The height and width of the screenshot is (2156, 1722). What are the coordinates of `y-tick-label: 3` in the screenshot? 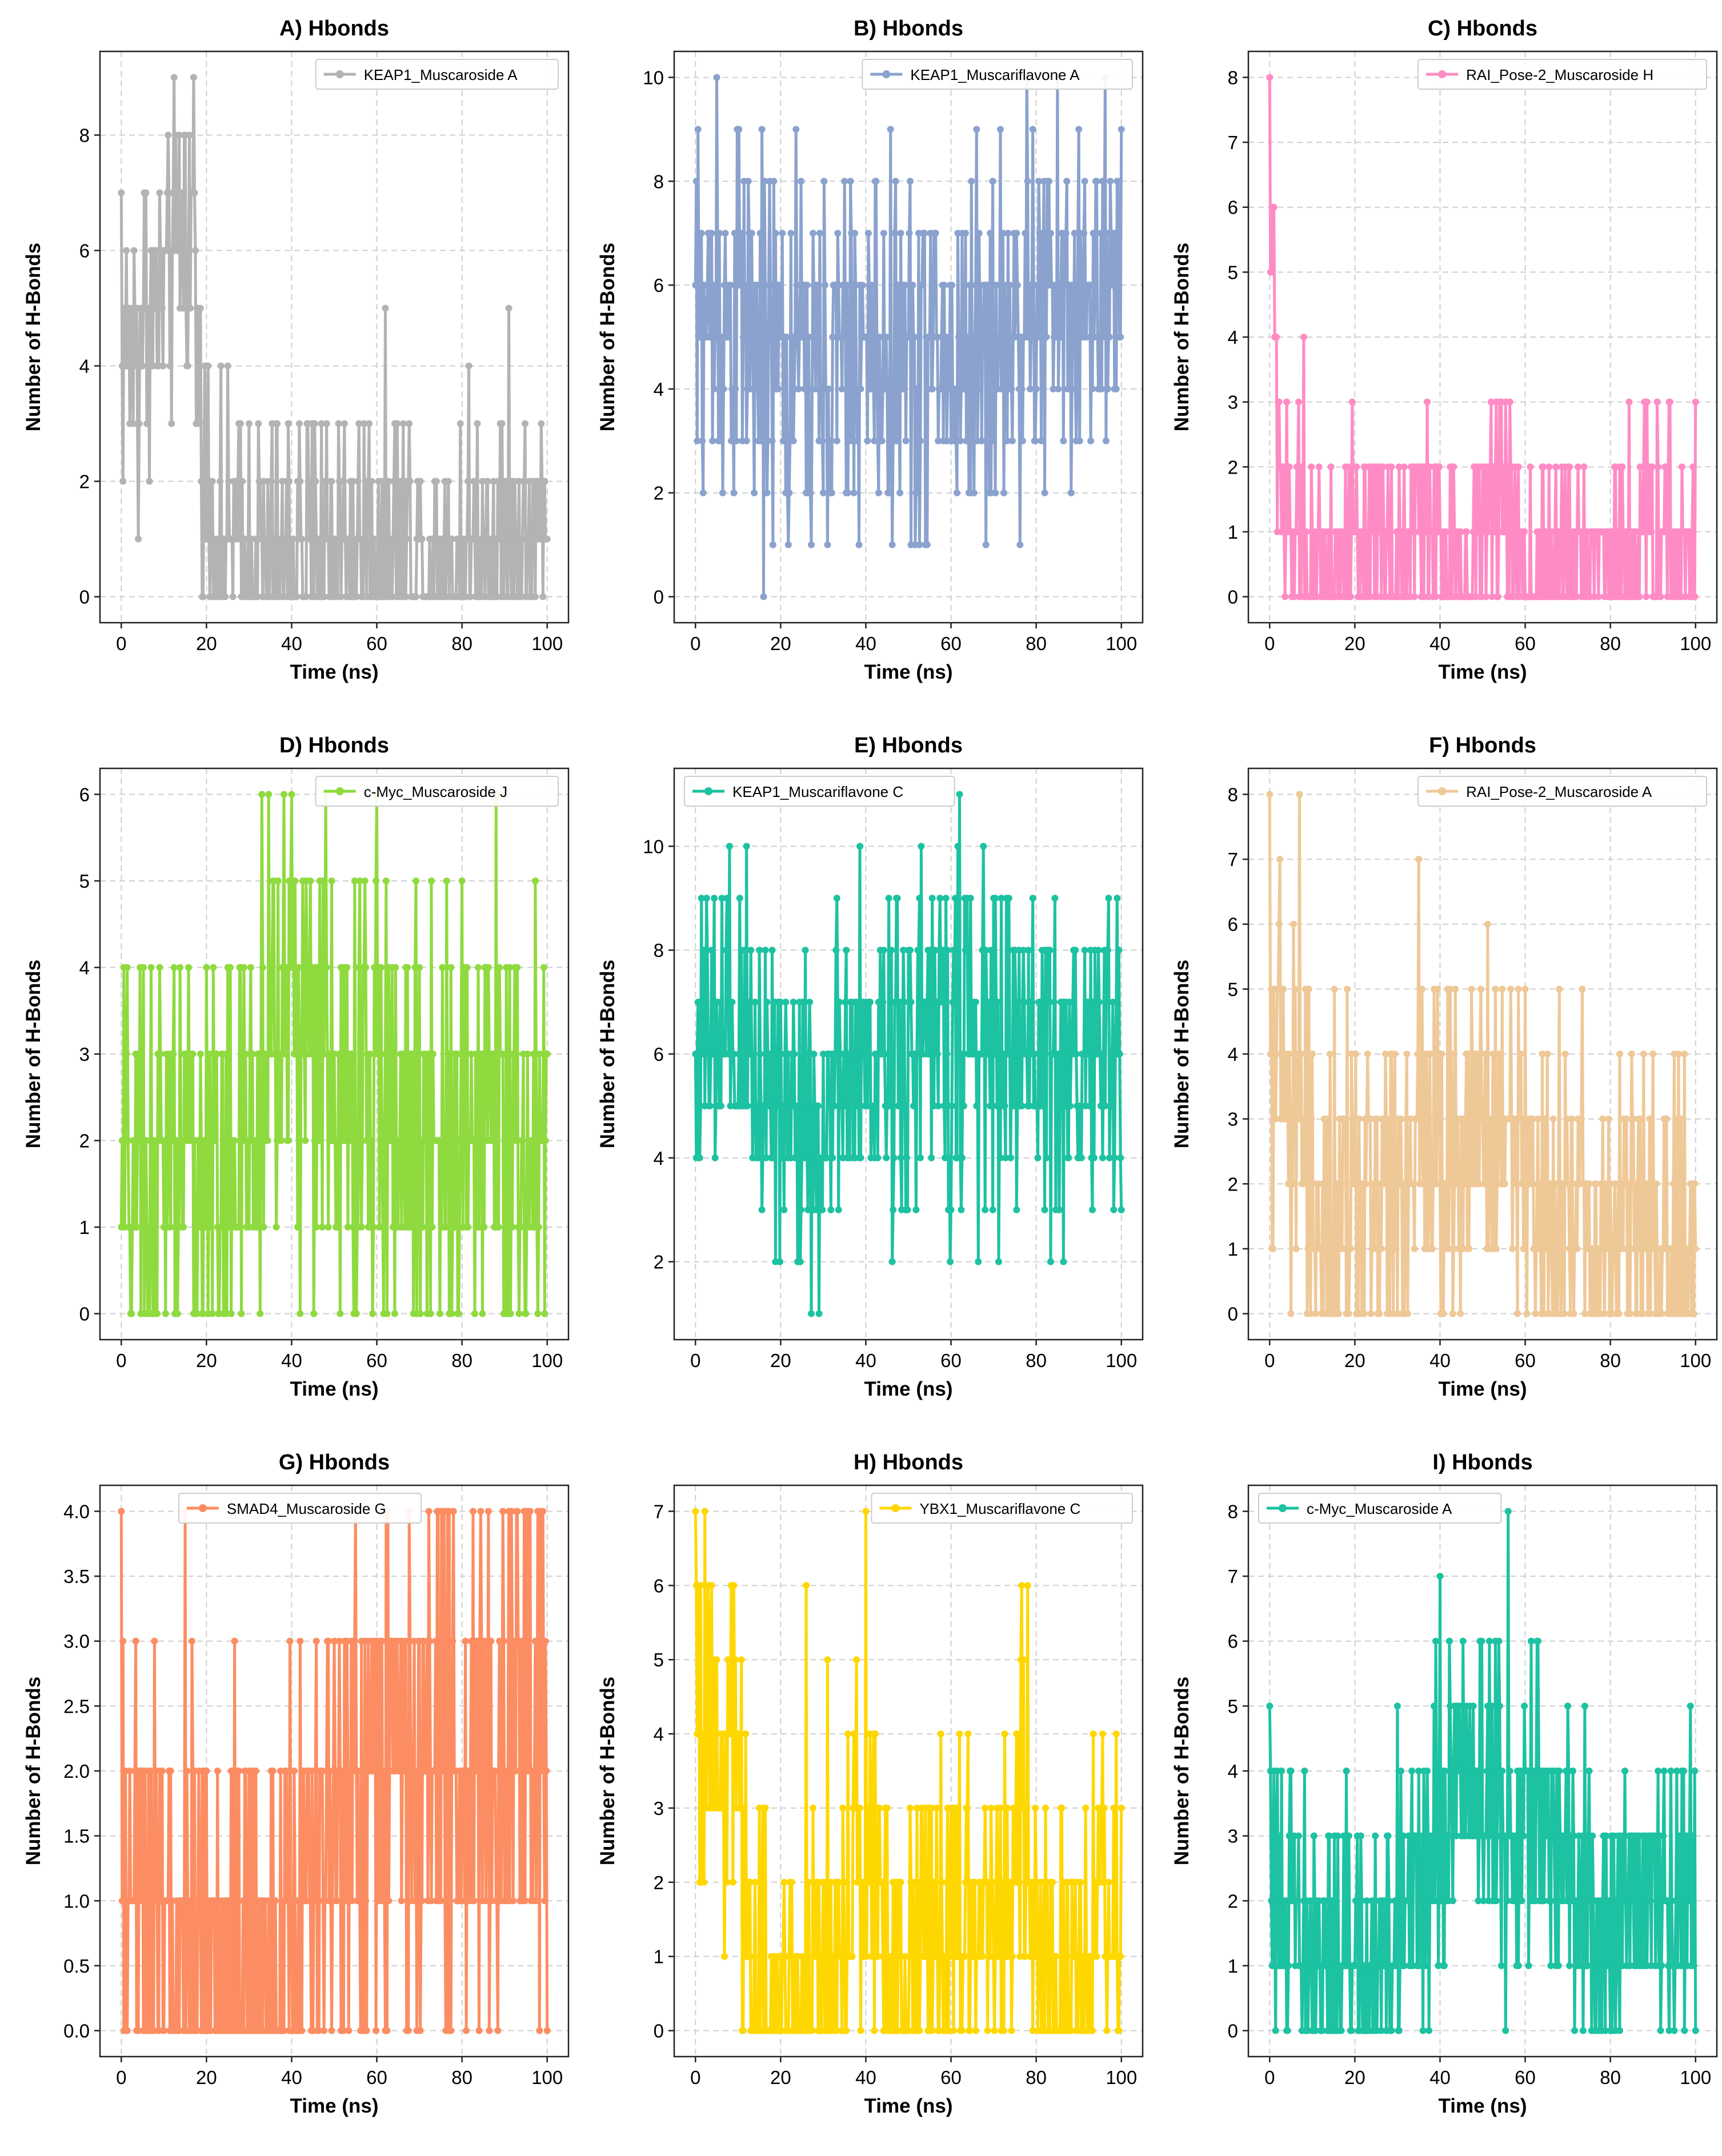 It's located at (1233, 1836).